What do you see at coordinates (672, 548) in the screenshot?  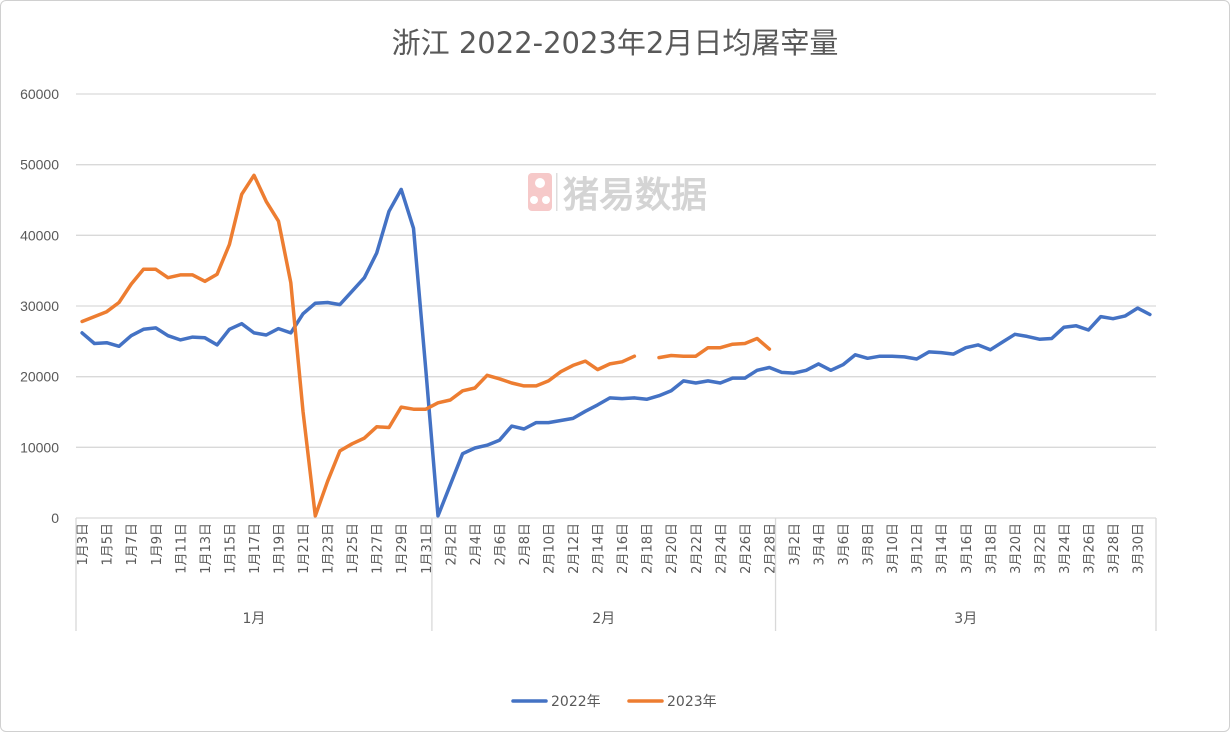 I see `x-tick-label: 2月20日` at bounding box center [672, 548].